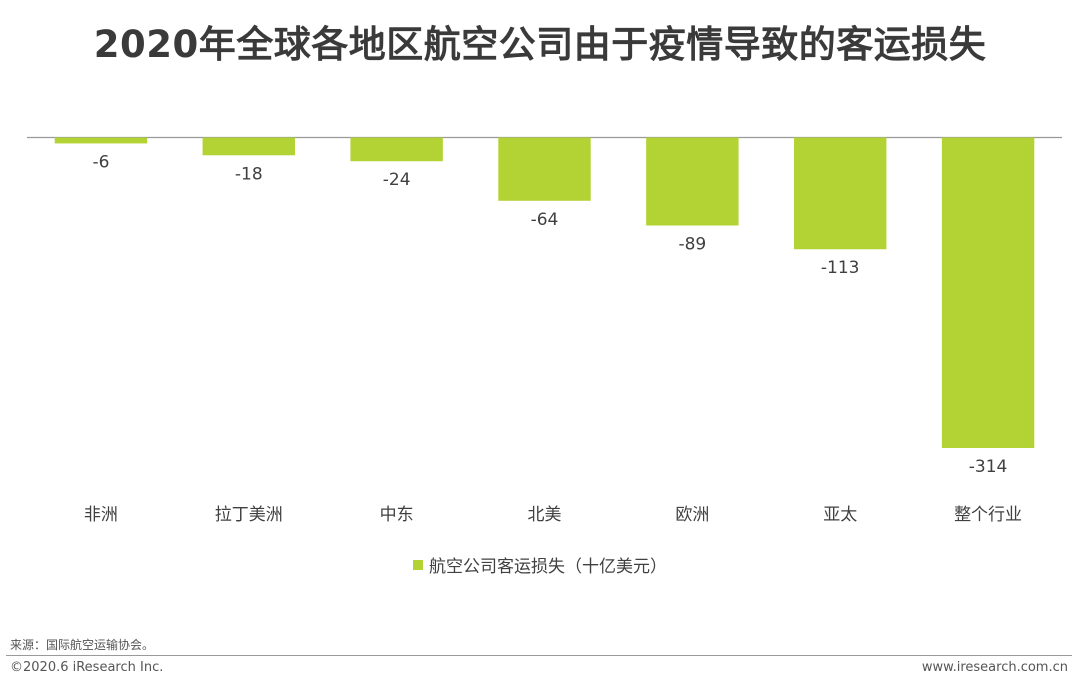  Describe the element at coordinates (249, 174) in the screenshot. I see `data-label-1: -18` at that location.